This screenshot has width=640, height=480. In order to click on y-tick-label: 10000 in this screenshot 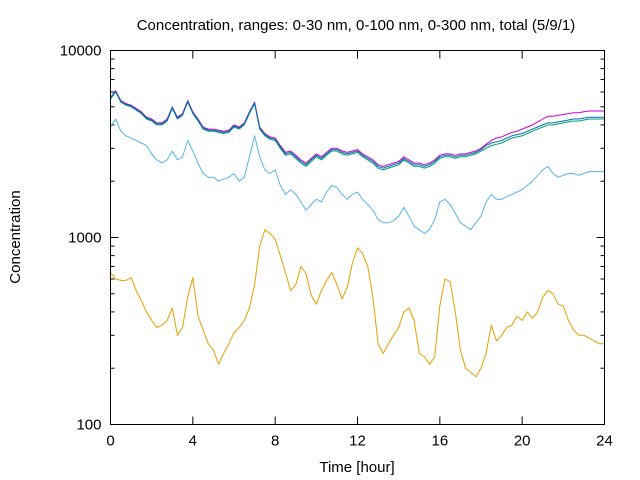, I will do `click(81, 51)`.